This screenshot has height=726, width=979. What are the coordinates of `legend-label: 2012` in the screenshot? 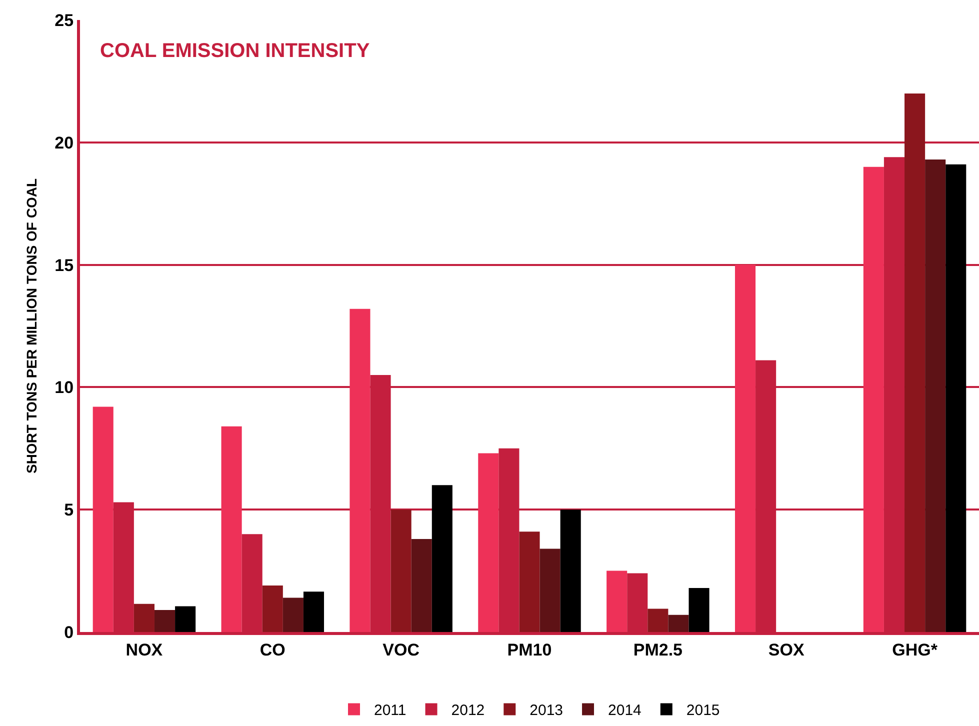 It's located at (468, 711).